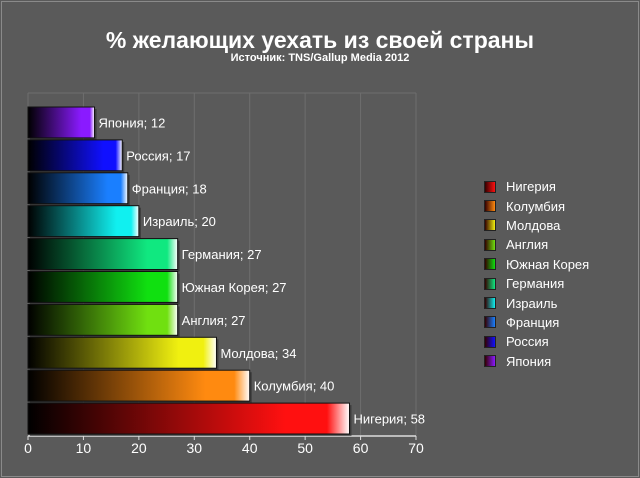 Image resolution: width=640 pixels, height=478 pixels. Describe the element at coordinates (179, 221) in the screenshot. I see `data-label: Израиль; 20` at that location.